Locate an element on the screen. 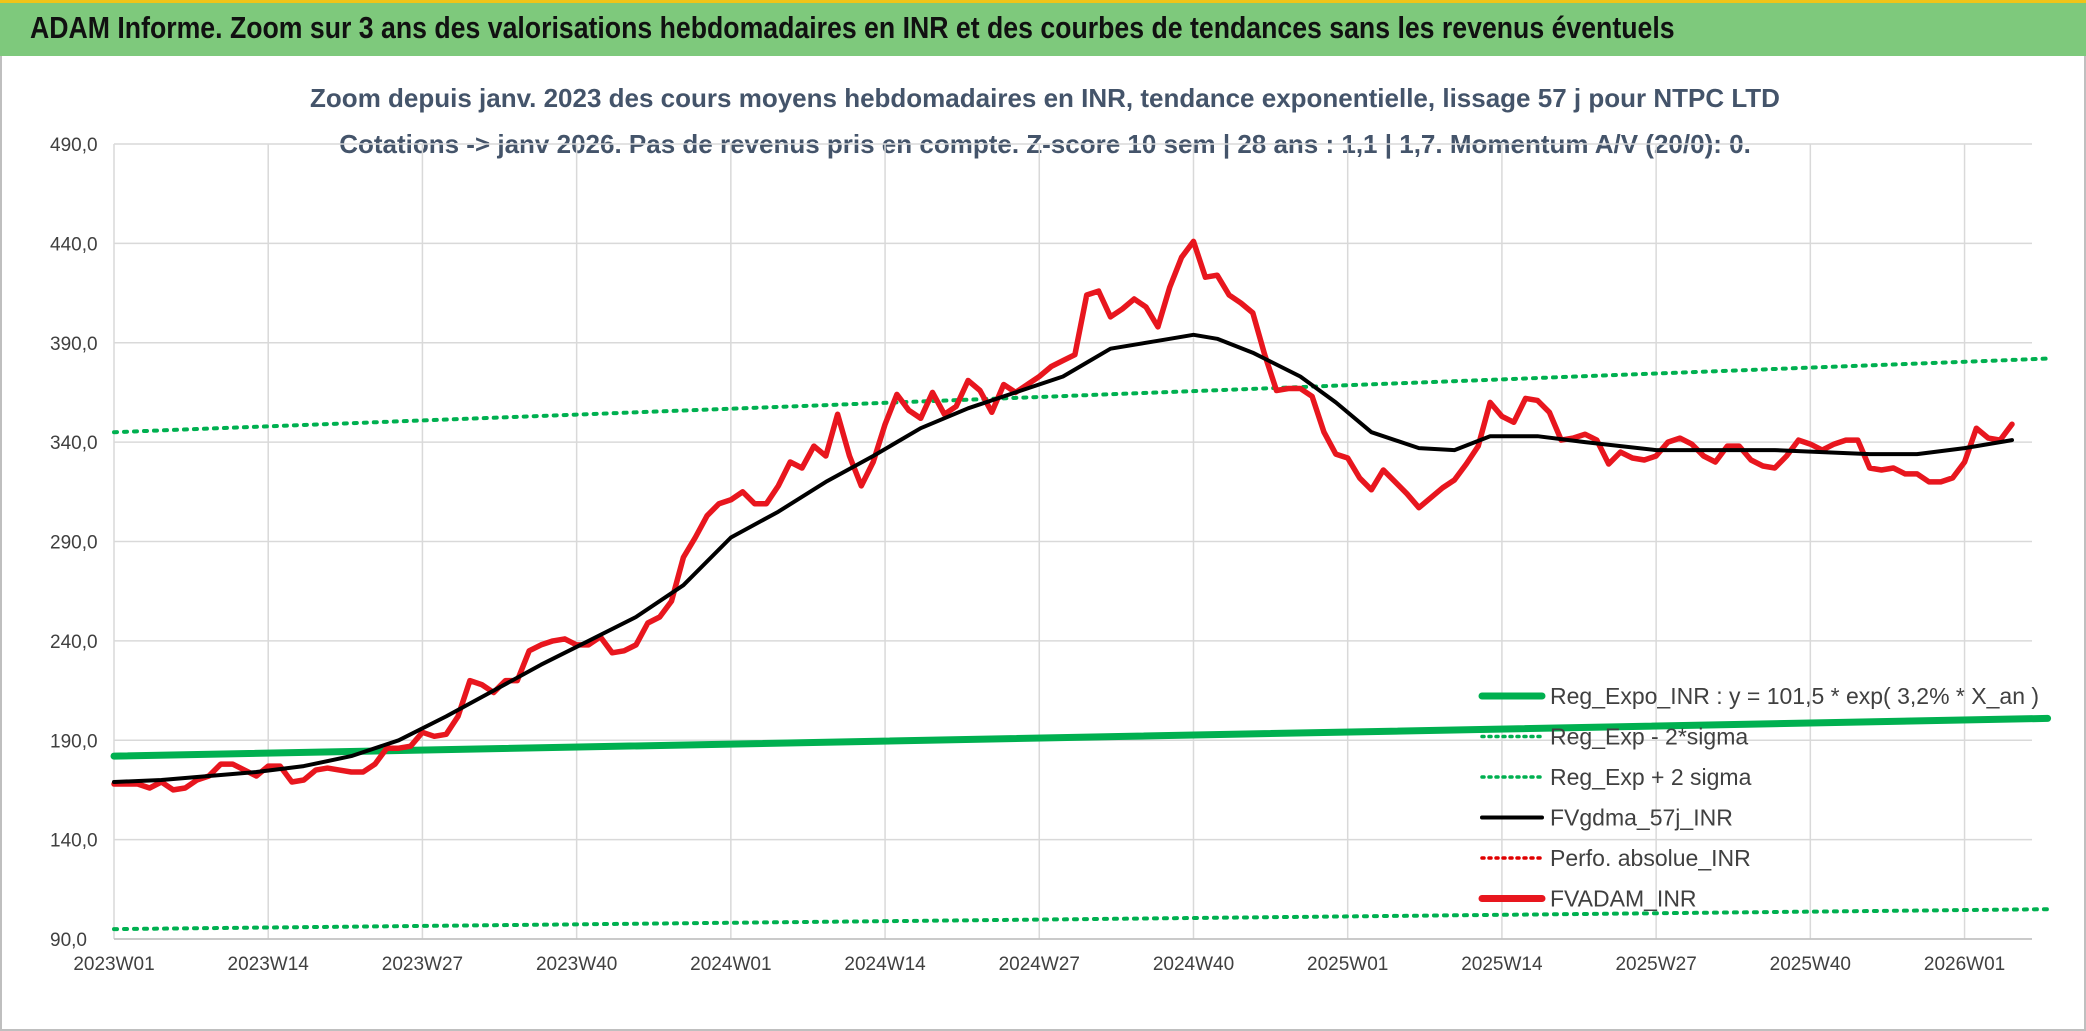 The height and width of the screenshot is (1031, 2086). x-tick-label: 2023W40 is located at coordinates (576, 964).